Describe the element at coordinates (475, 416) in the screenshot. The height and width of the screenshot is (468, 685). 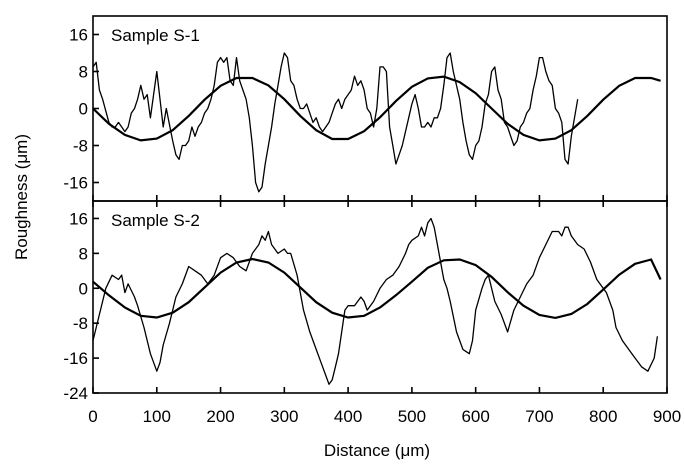
I see `x-tick-label: 600` at that location.